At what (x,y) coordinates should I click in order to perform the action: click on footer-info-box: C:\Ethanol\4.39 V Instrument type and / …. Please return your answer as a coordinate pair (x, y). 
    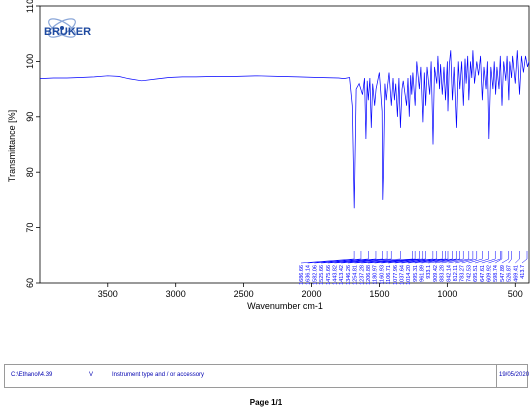
    Looking at the image, I should click on (267, 376).